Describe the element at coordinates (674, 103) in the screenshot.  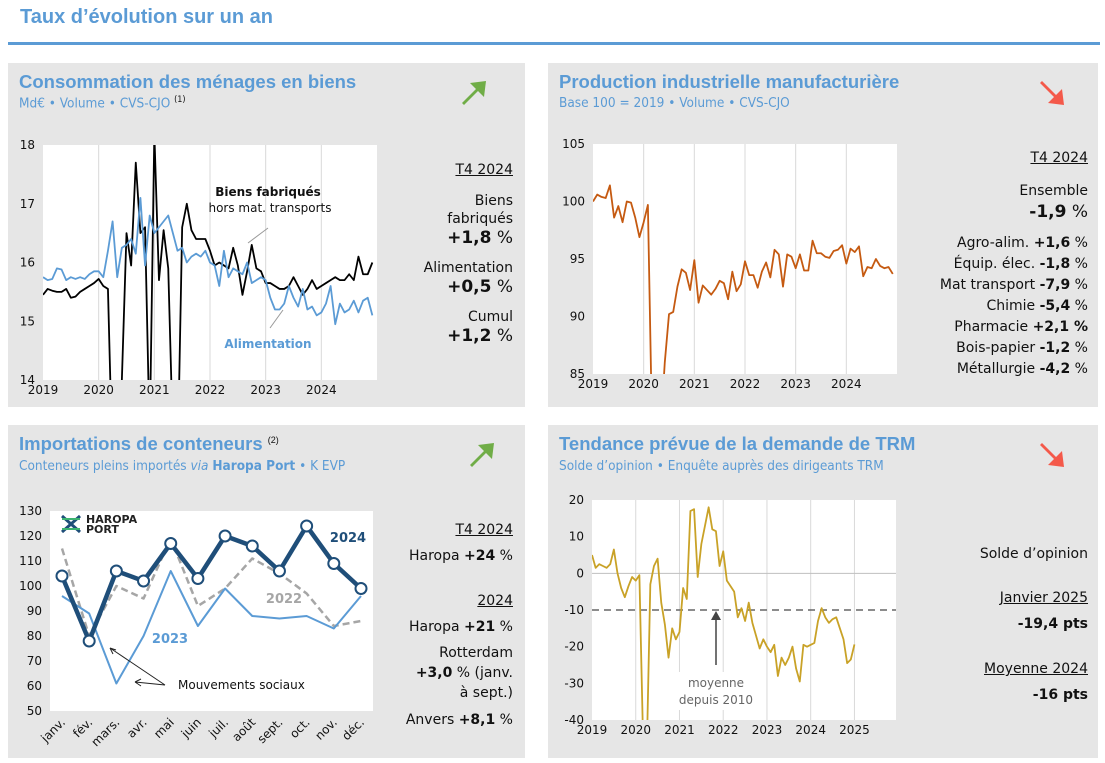
I see `panel-subtitle: Base 100 = 2019 • Volume • CVS-CJO` at that location.